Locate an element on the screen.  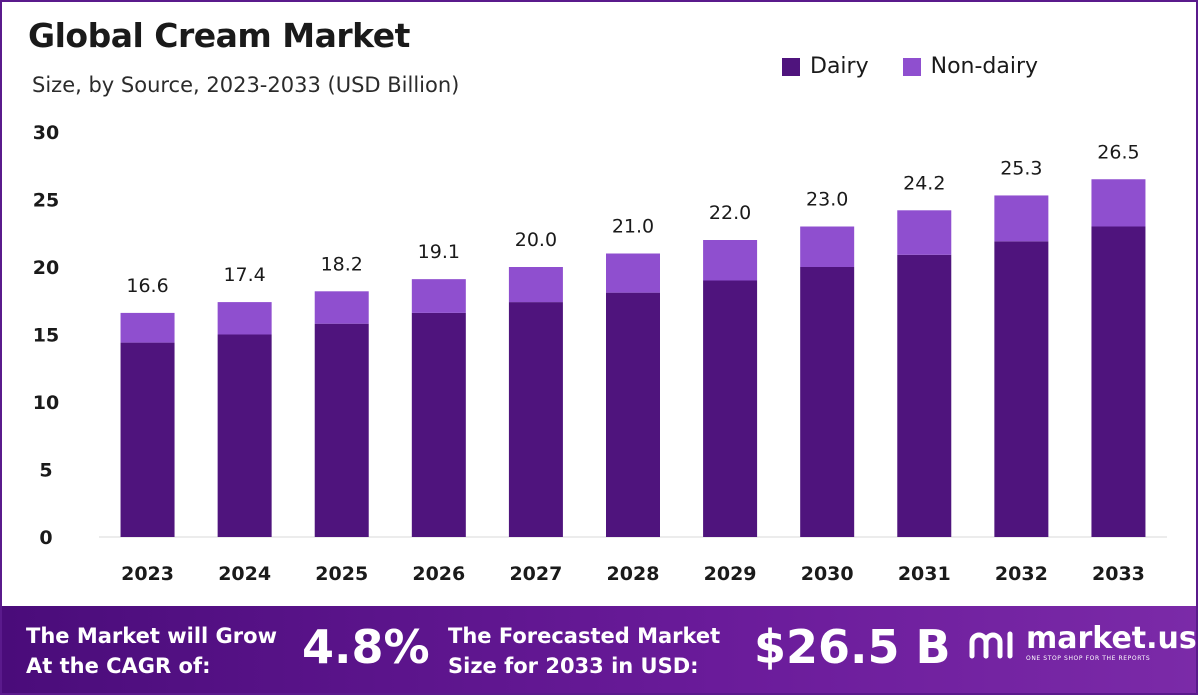
bar-non-dairy-2032 is located at coordinates (1021, 218).